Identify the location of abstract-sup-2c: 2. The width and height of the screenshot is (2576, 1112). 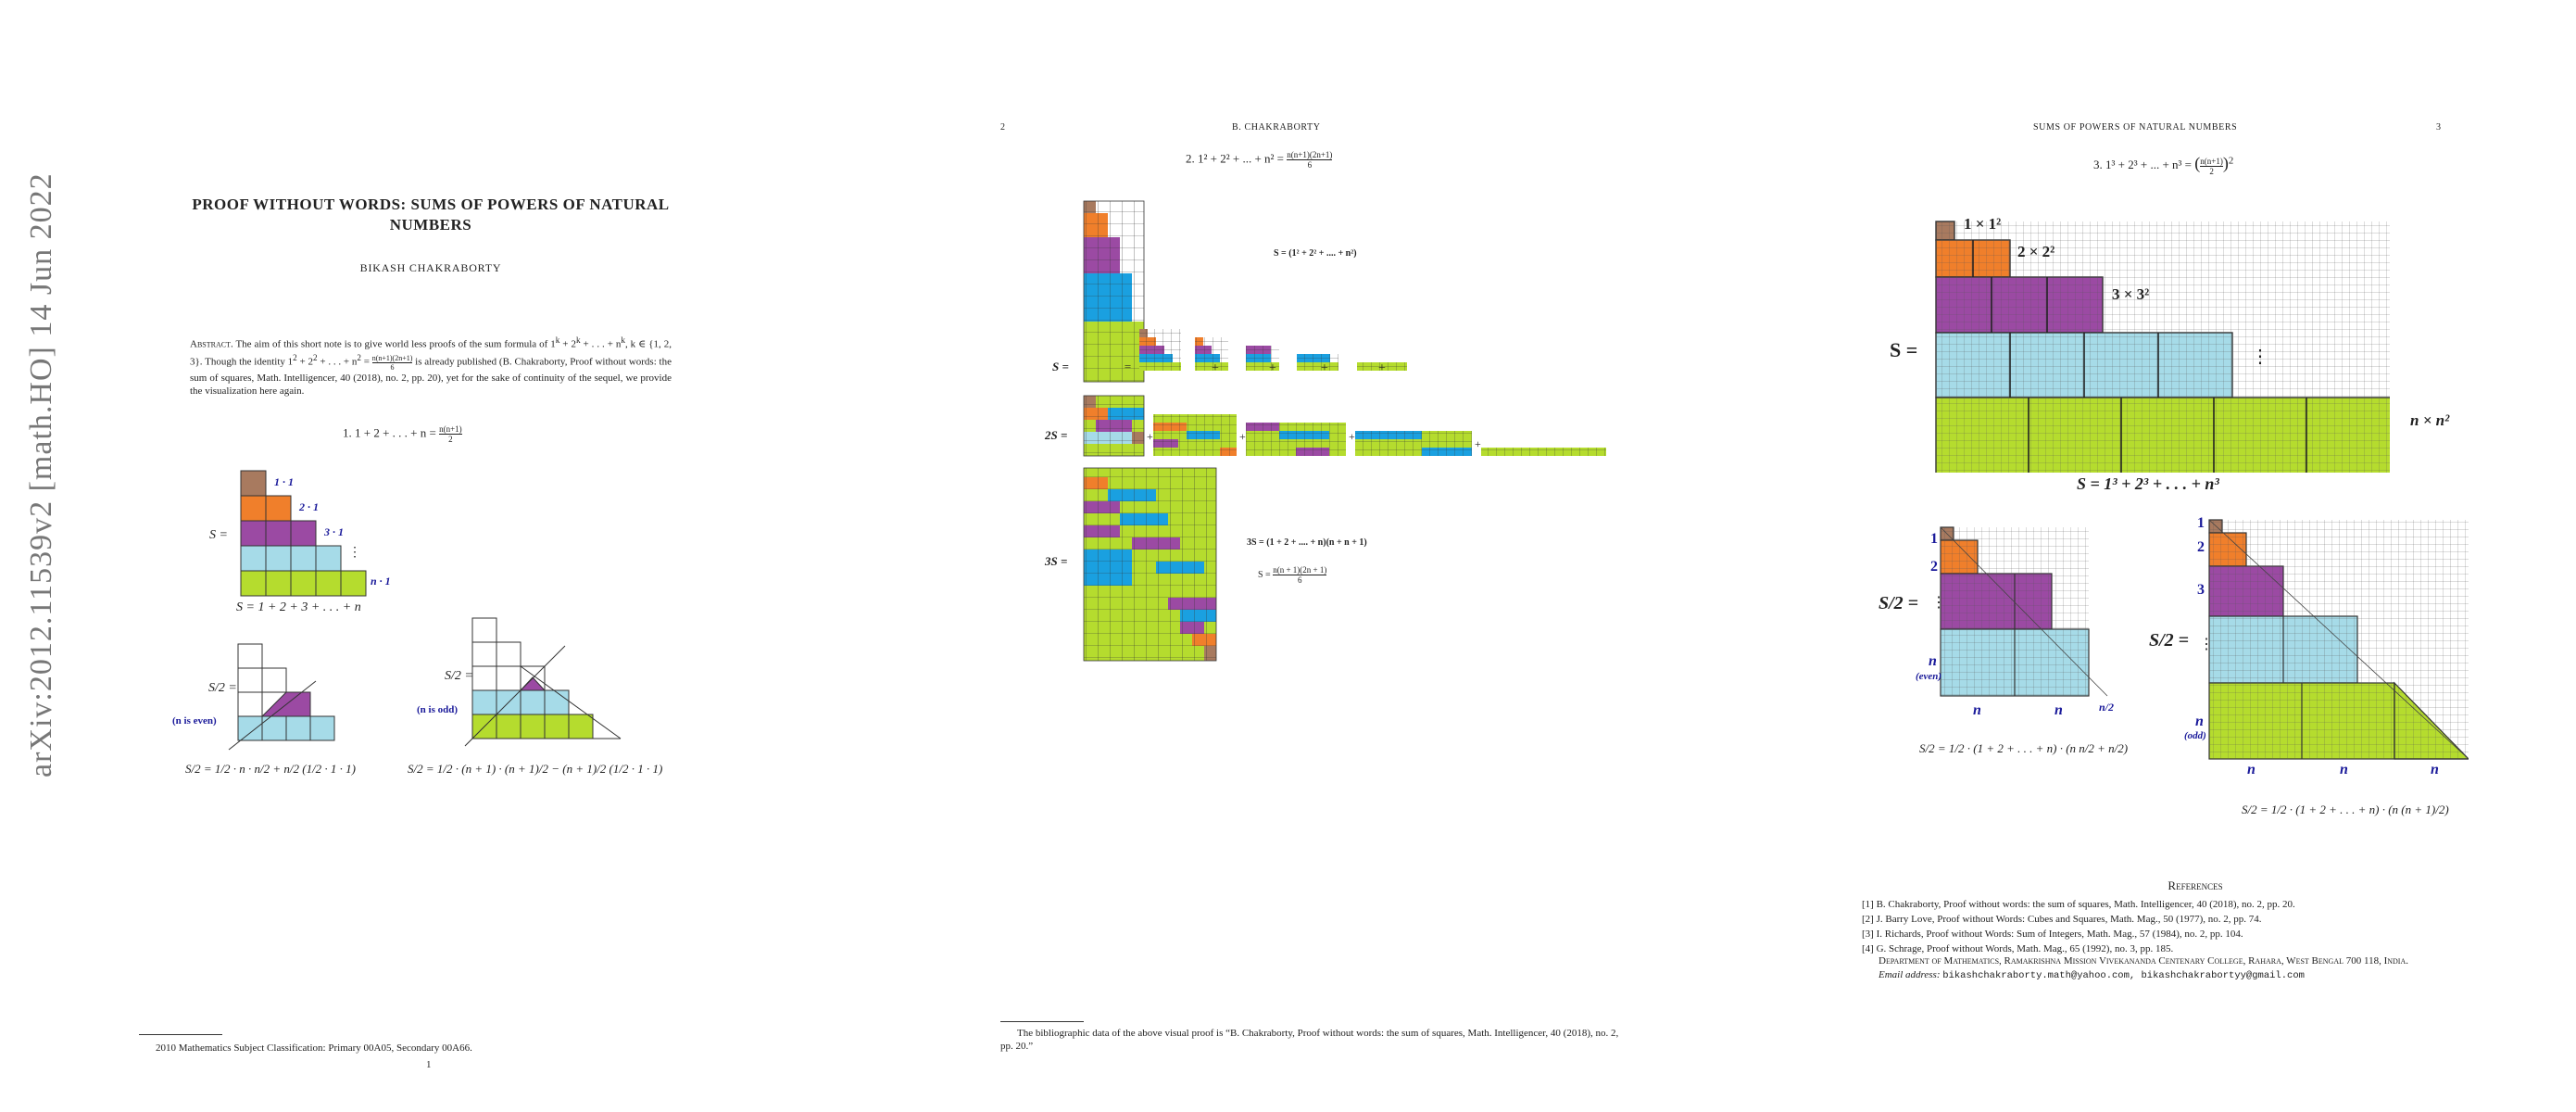
(359, 358).